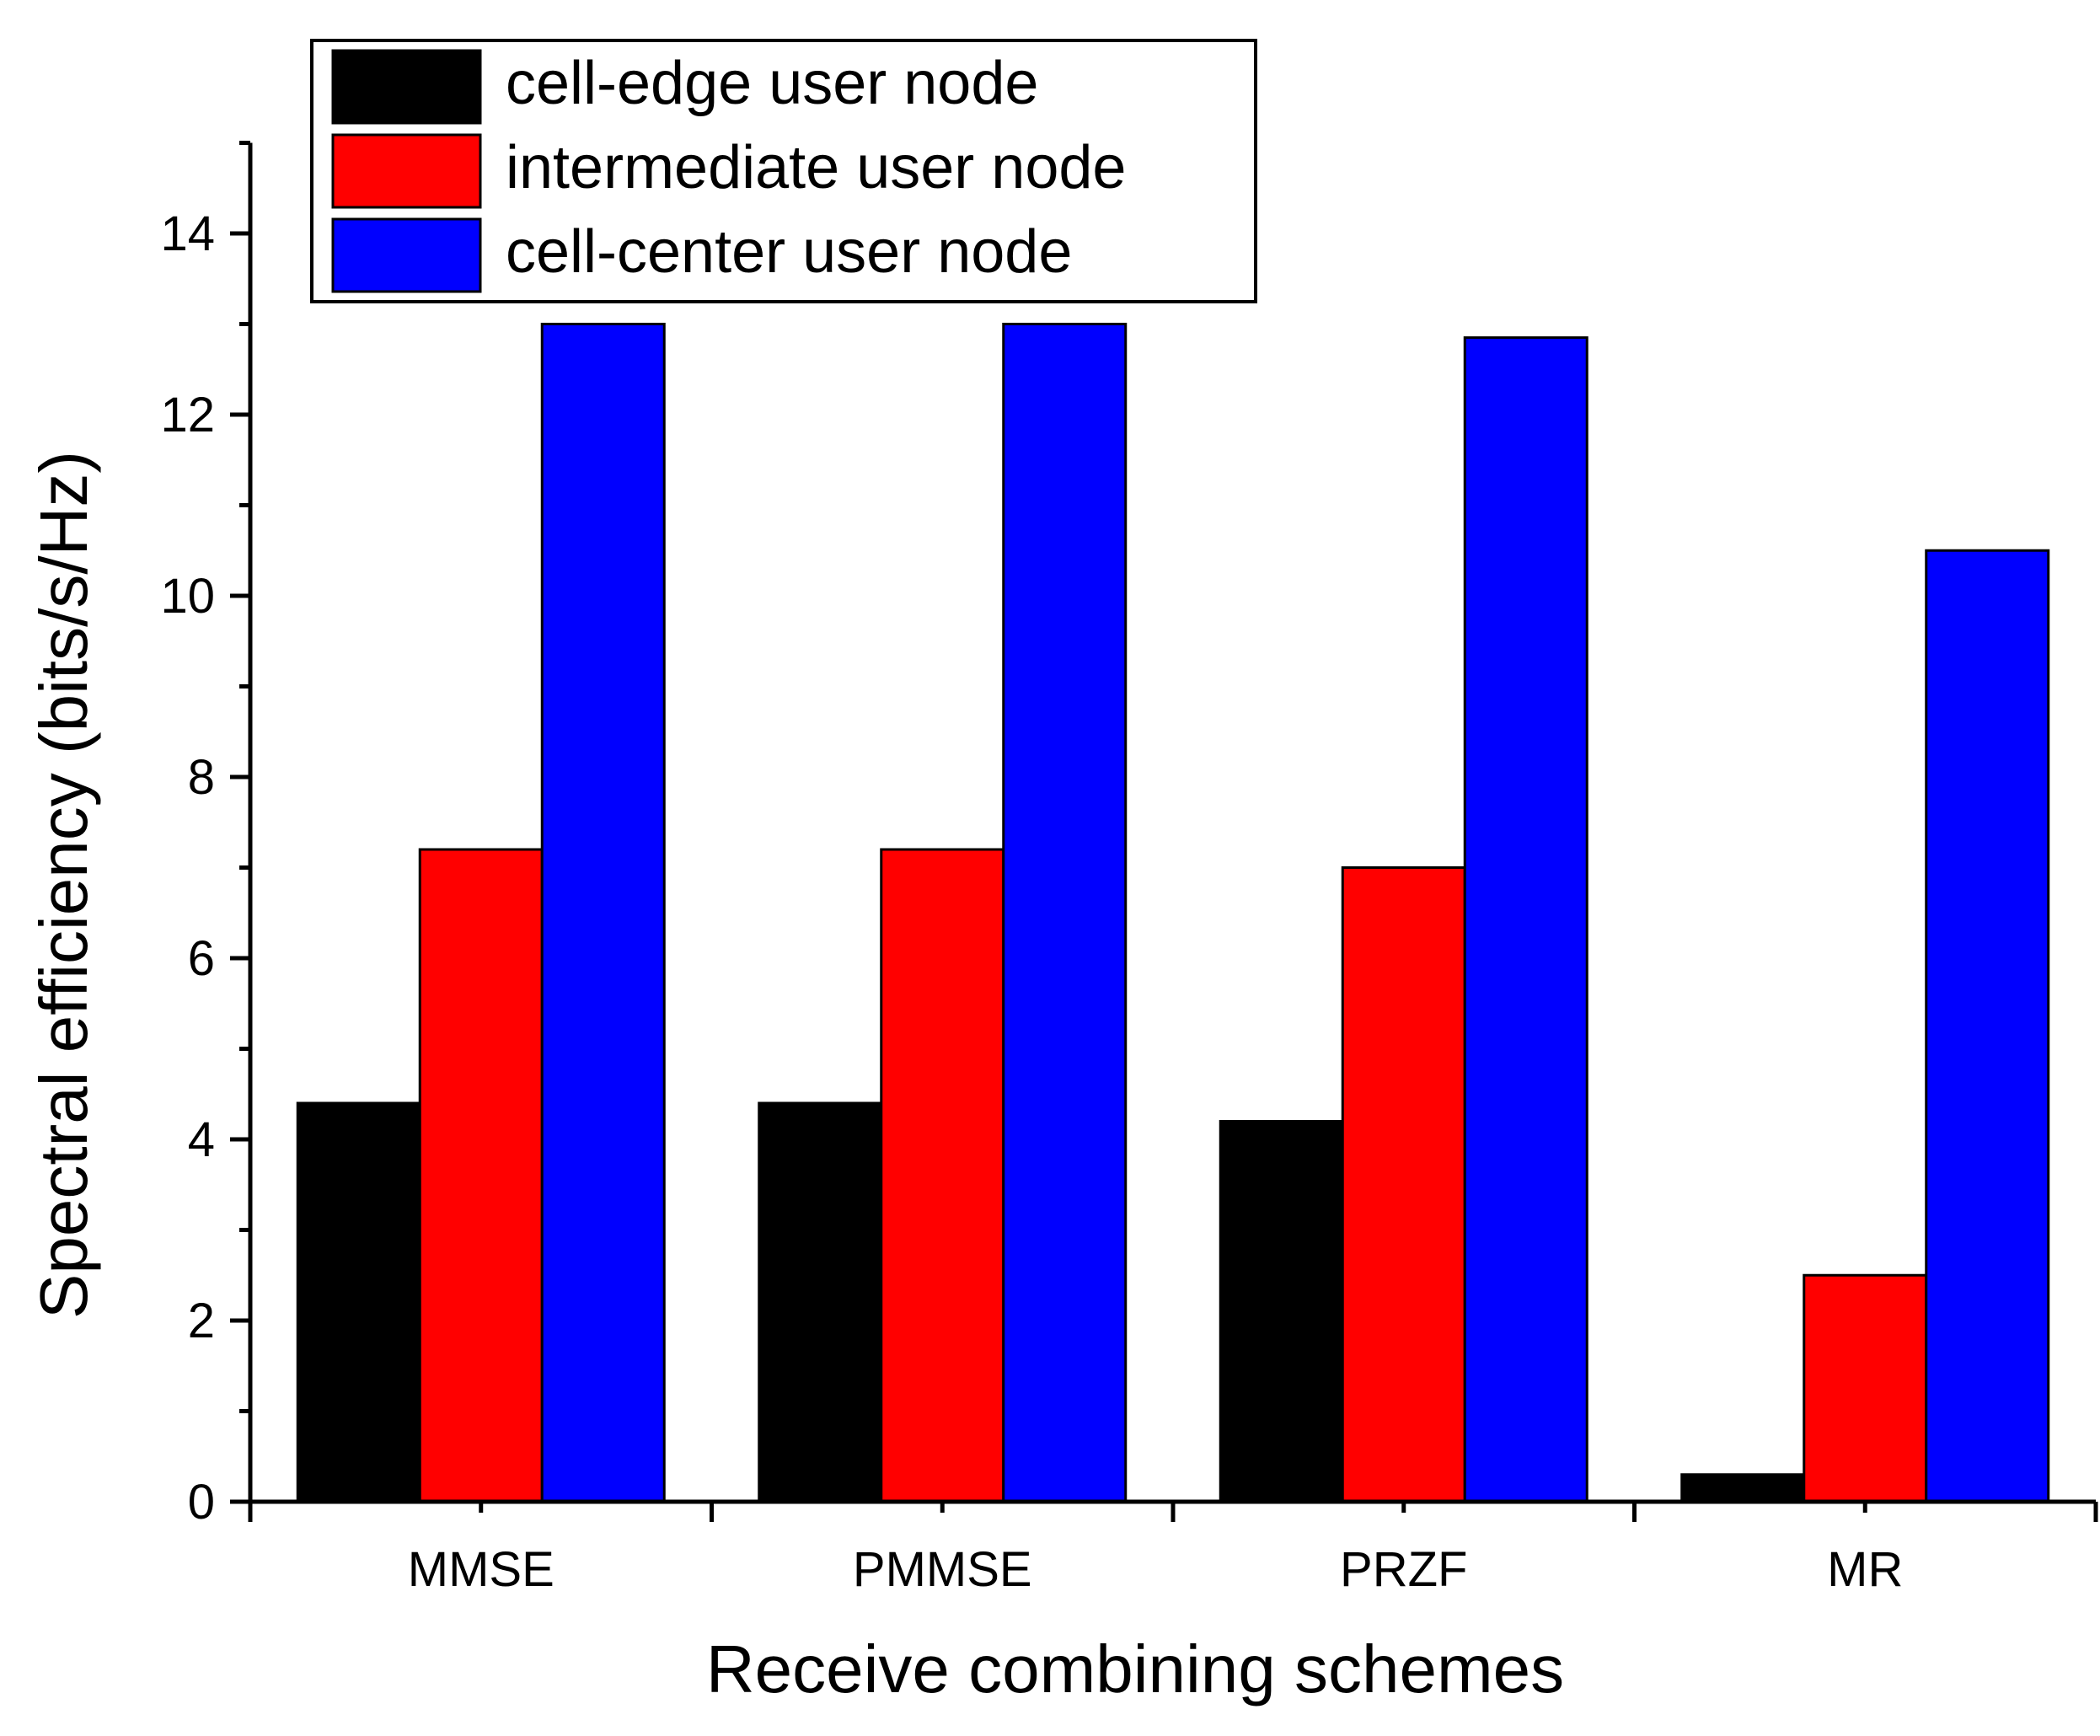 The width and height of the screenshot is (2100, 1736). I want to click on x-tick-label-mr: MR, so click(1865, 1569).